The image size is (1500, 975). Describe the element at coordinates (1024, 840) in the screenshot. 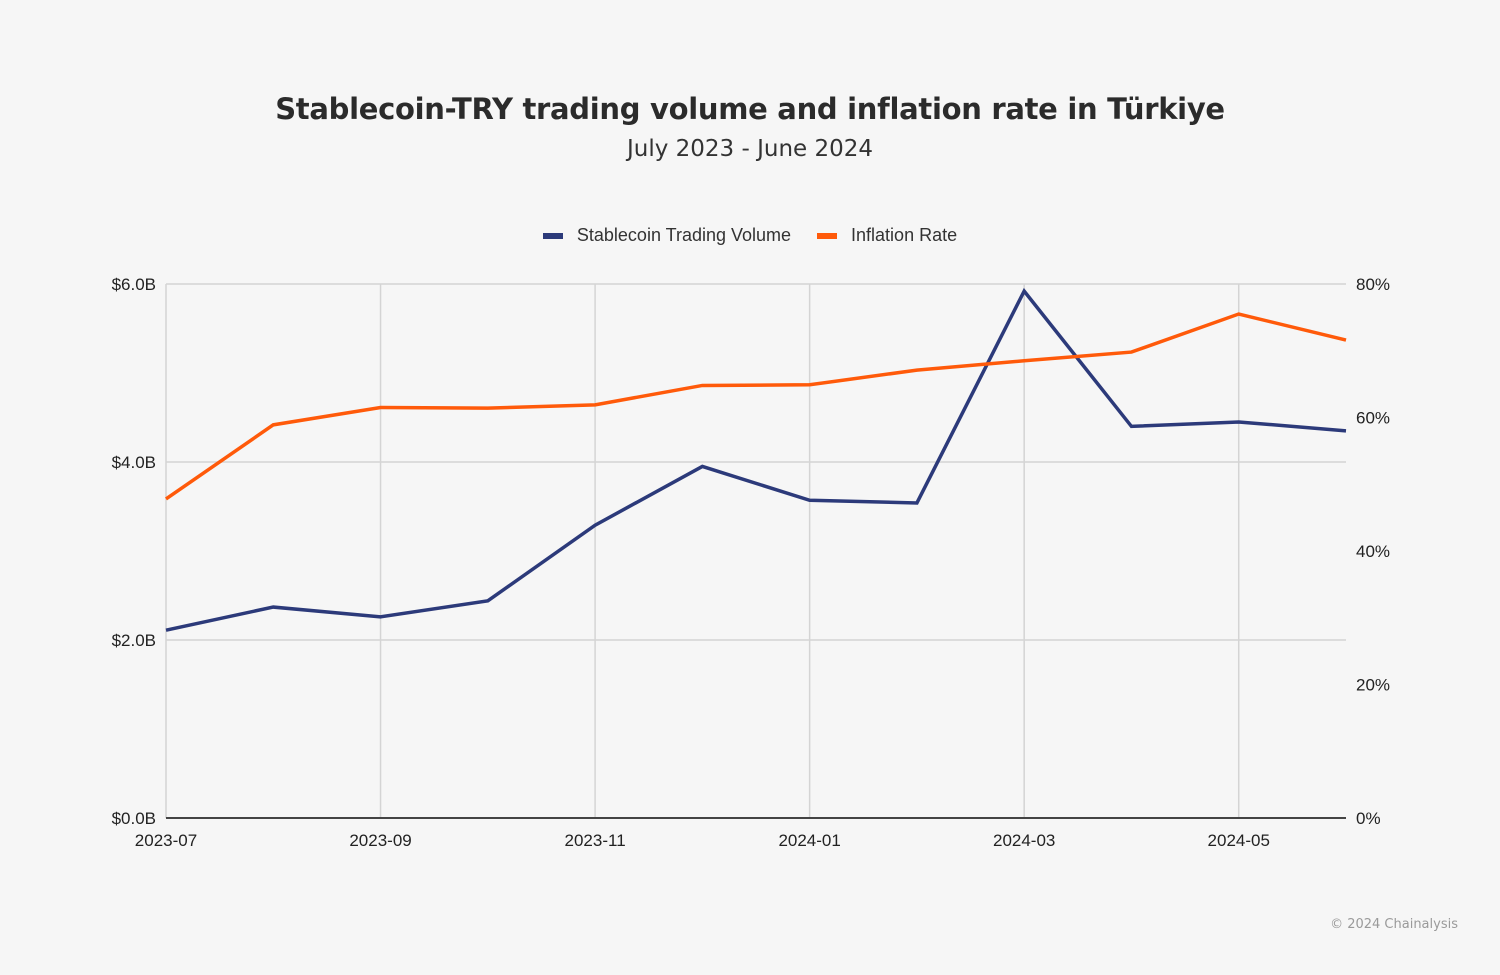

I see `x-tick-label: 2024-03` at that location.